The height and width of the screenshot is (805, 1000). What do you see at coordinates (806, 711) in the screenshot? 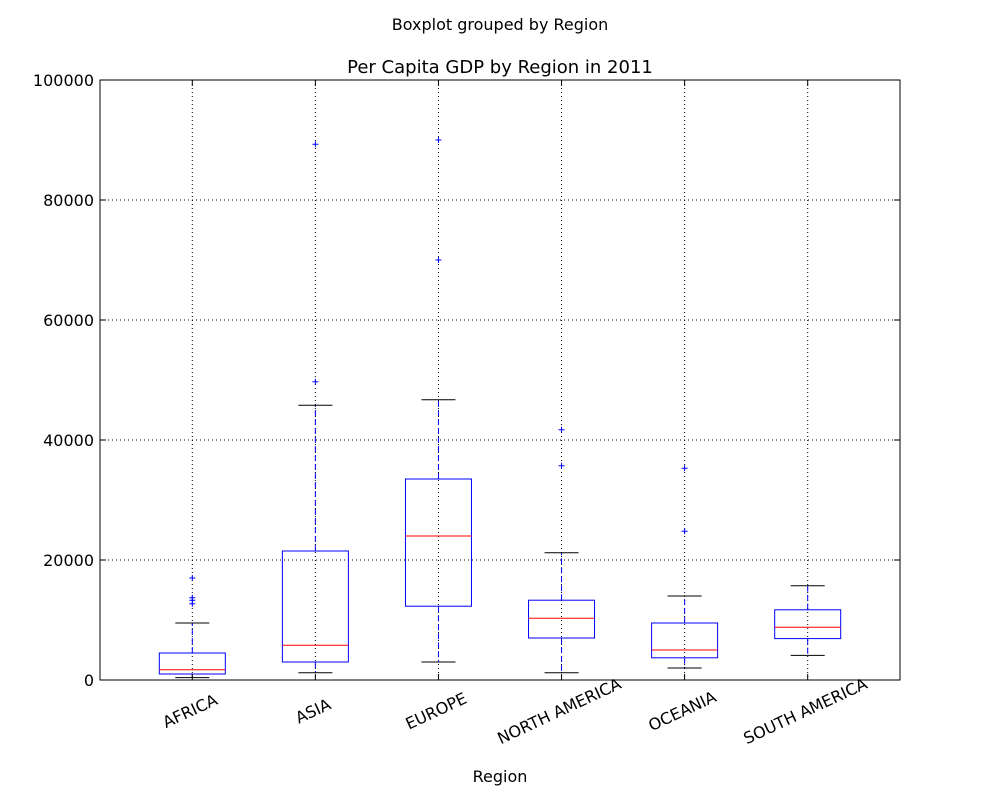
I see `x-tick-label: SOUTH AMERICA` at bounding box center [806, 711].